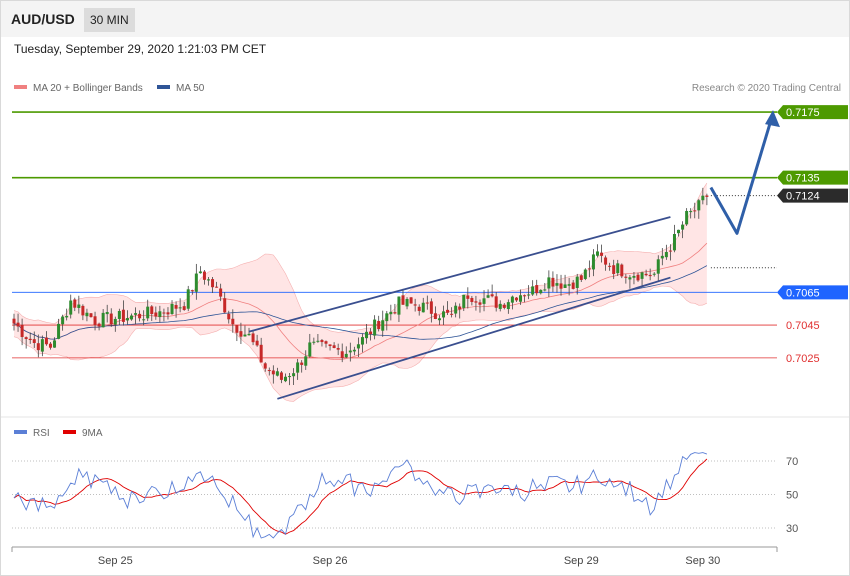 This screenshot has width=850, height=576. I want to click on ma9-legend-label: 9MA, so click(92, 433).